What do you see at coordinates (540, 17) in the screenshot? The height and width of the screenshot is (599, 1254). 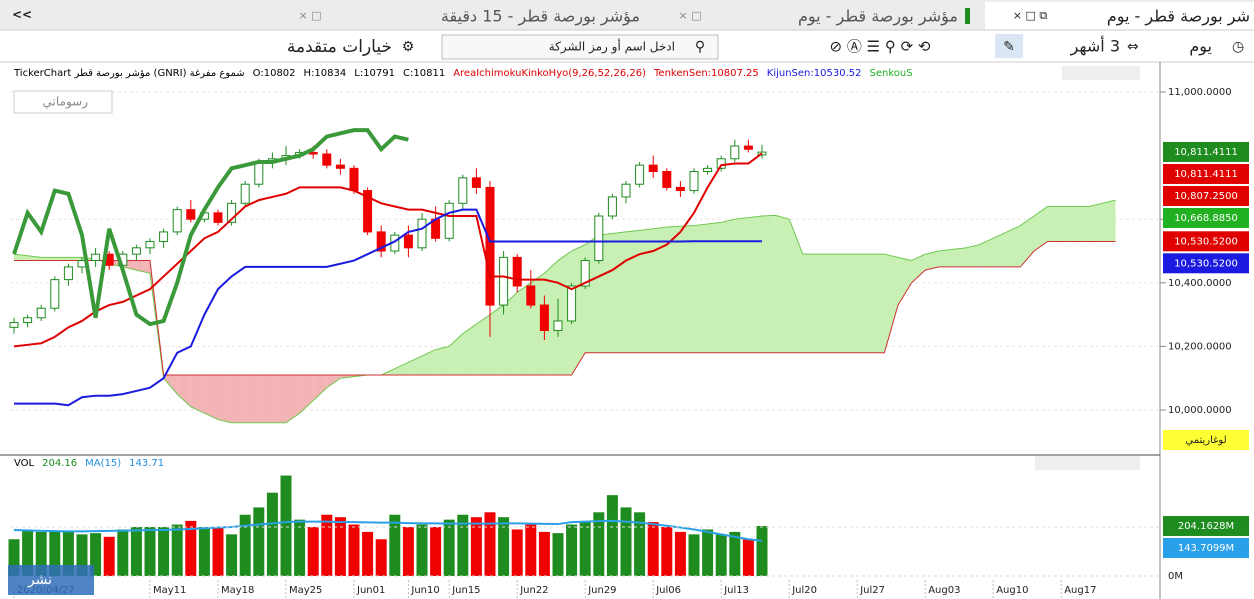 I see `tab: مؤشر بورصة قطر - 15 دقيقة` at bounding box center [540, 17].